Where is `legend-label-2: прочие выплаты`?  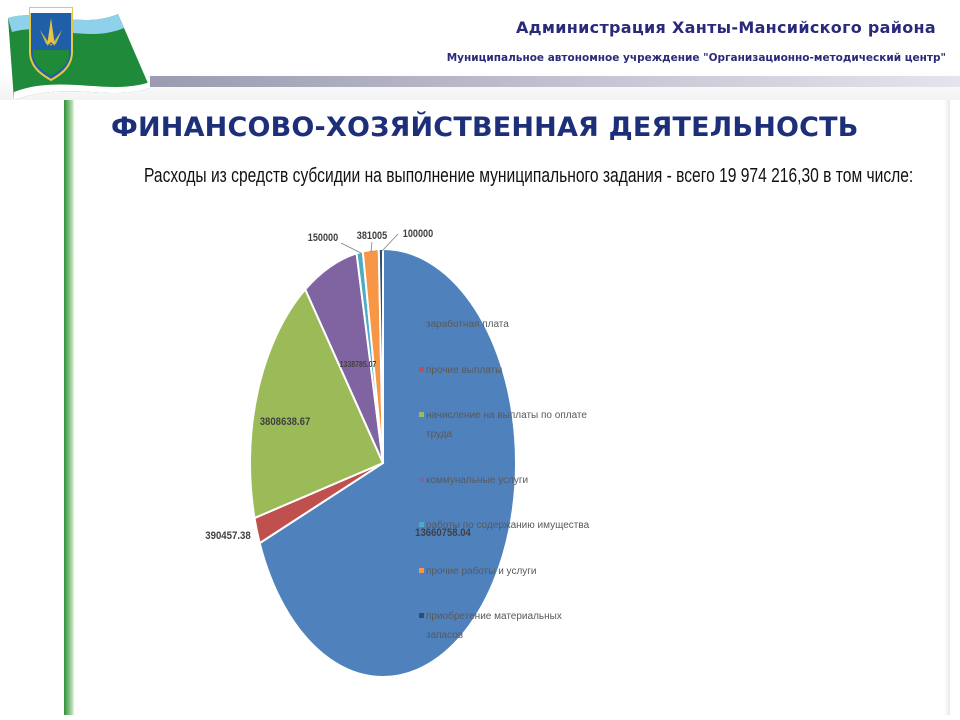 legend-label-2: прочие выплаты is located at coordinates (464, 370).